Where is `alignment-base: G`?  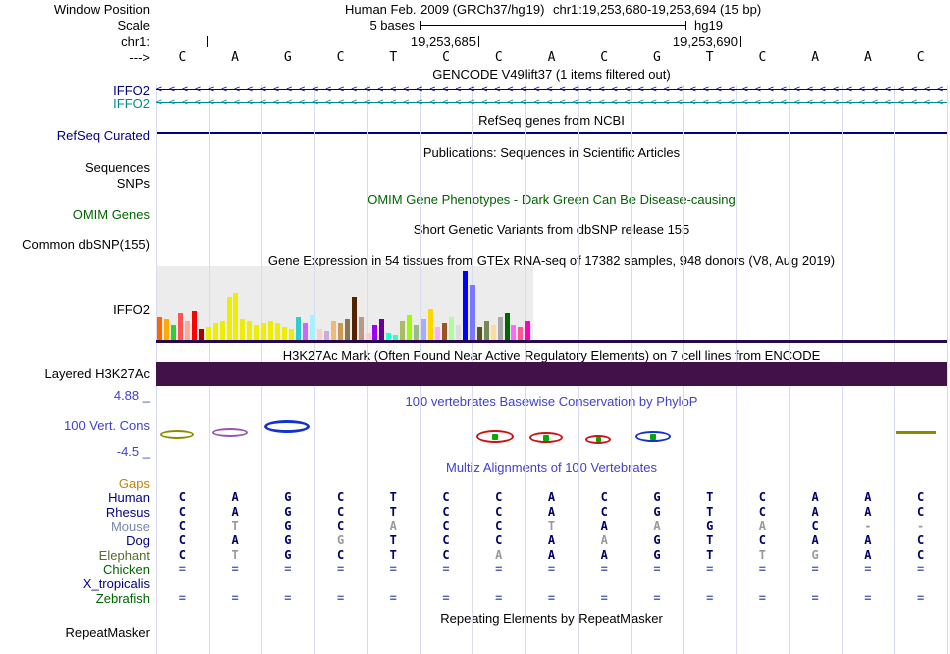
alignment-base: G is located at coordinates (657, 497).